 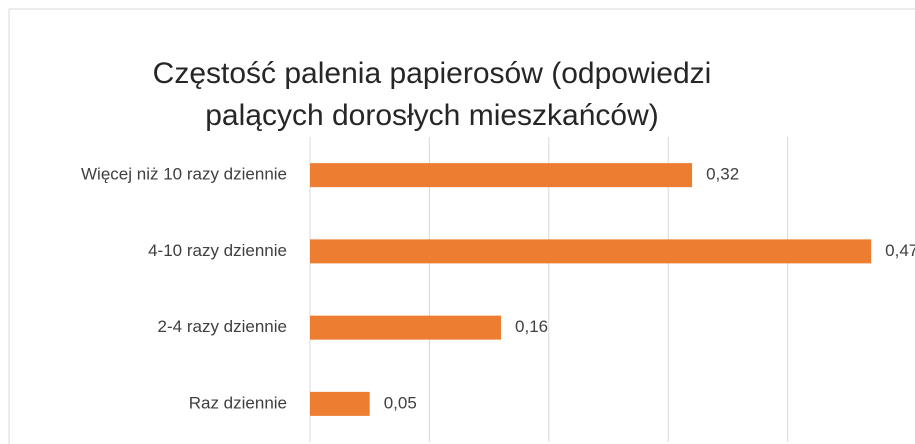 I want to click on y-tick-label: 4-10 razy dziennie, so click(x=217, y=250).